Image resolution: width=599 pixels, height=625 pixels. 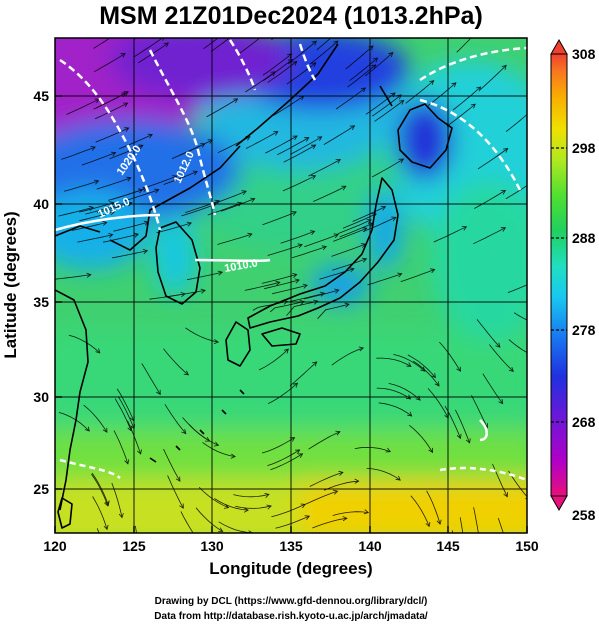 What do you see at coordinates (134, 546) in the screenshot?
I see `x-tick-label: 125` at bounding box center [134, 546].